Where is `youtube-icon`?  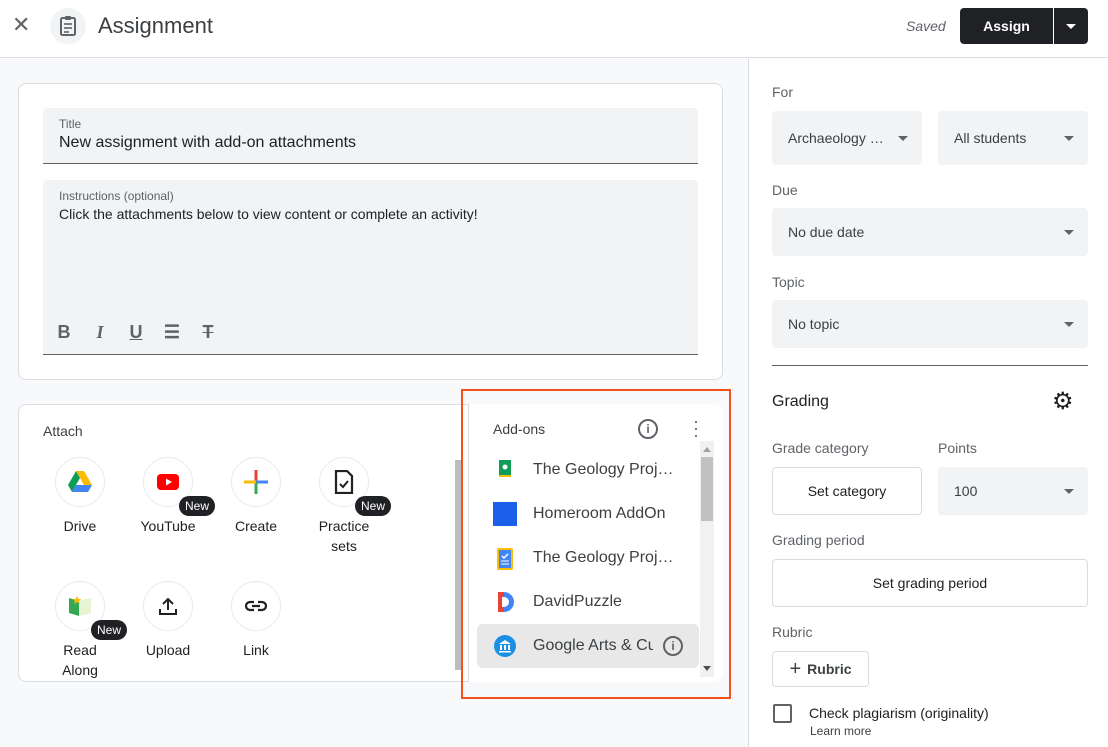 youtube-icon is located at coordinates (168, 482).